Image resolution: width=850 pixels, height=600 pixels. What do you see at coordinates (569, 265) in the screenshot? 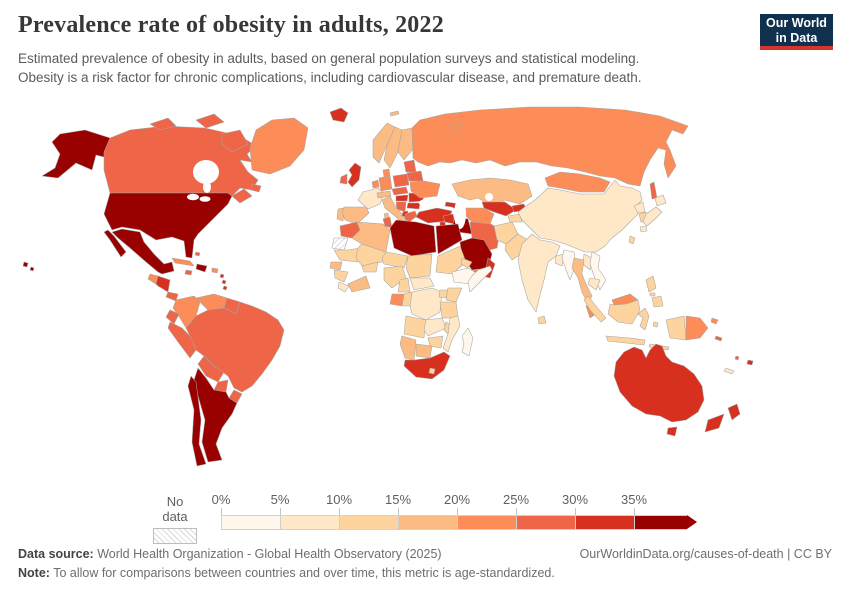
I see `country-myanmar` at bounding box center [569, 265].